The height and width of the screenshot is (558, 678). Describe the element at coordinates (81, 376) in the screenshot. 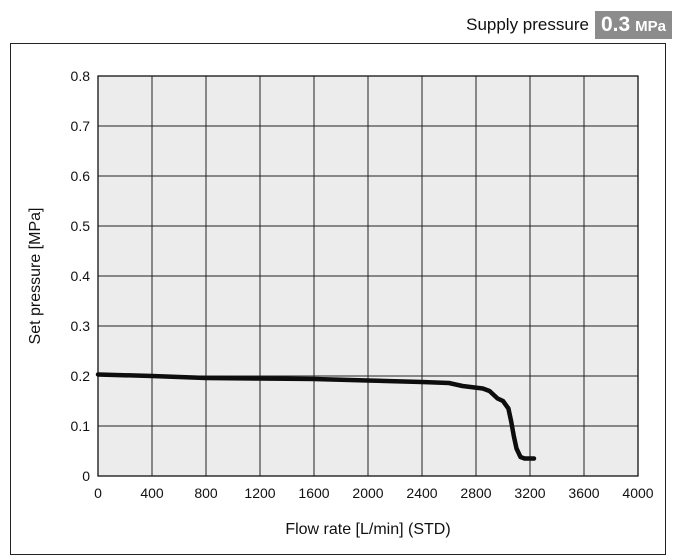

I see `y-tick-label: 0.2` at that location.